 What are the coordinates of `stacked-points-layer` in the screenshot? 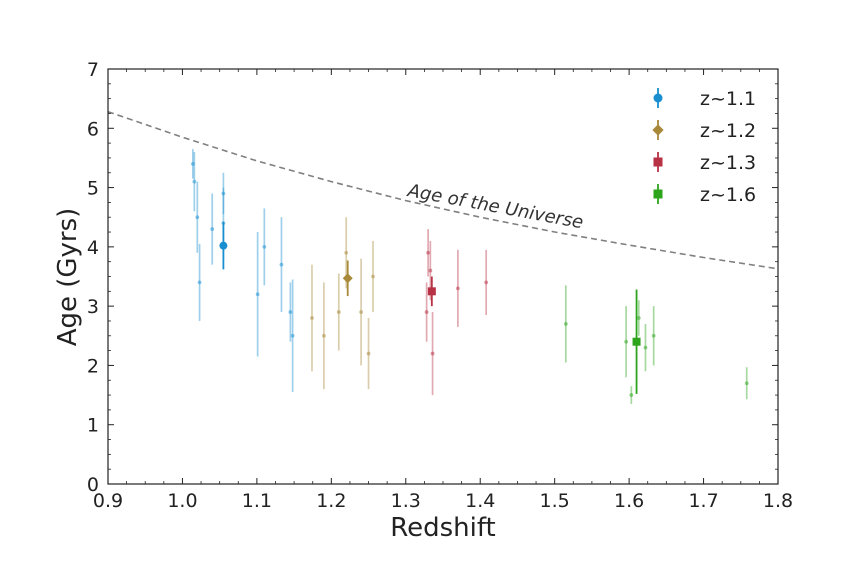 It's located at (430, 307).